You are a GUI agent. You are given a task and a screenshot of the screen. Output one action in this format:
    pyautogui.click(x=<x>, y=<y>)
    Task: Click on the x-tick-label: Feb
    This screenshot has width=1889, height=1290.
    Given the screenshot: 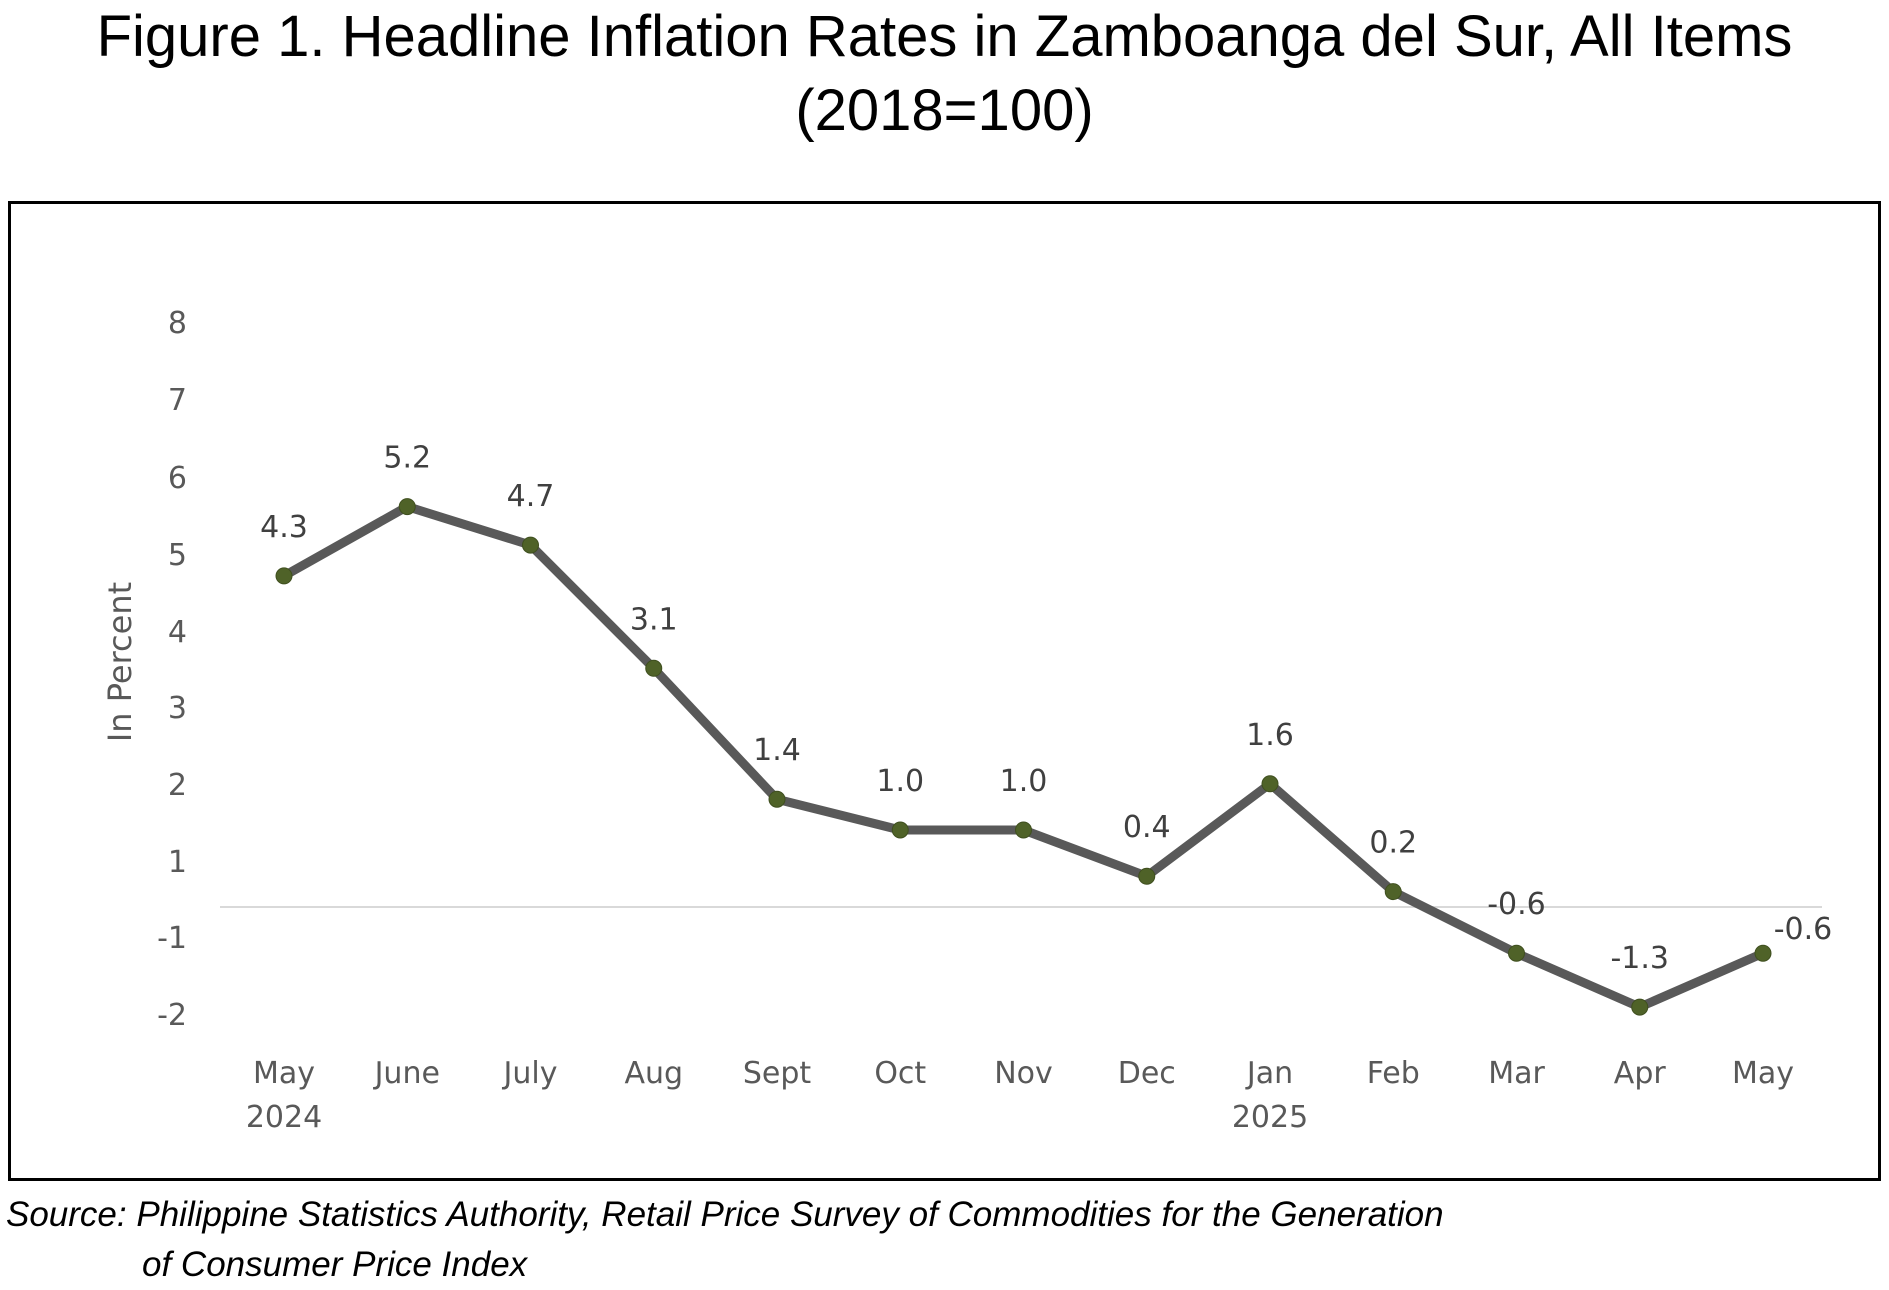 What is the action you would take?
    pyautogui.click(x=1393, y=1073)
    